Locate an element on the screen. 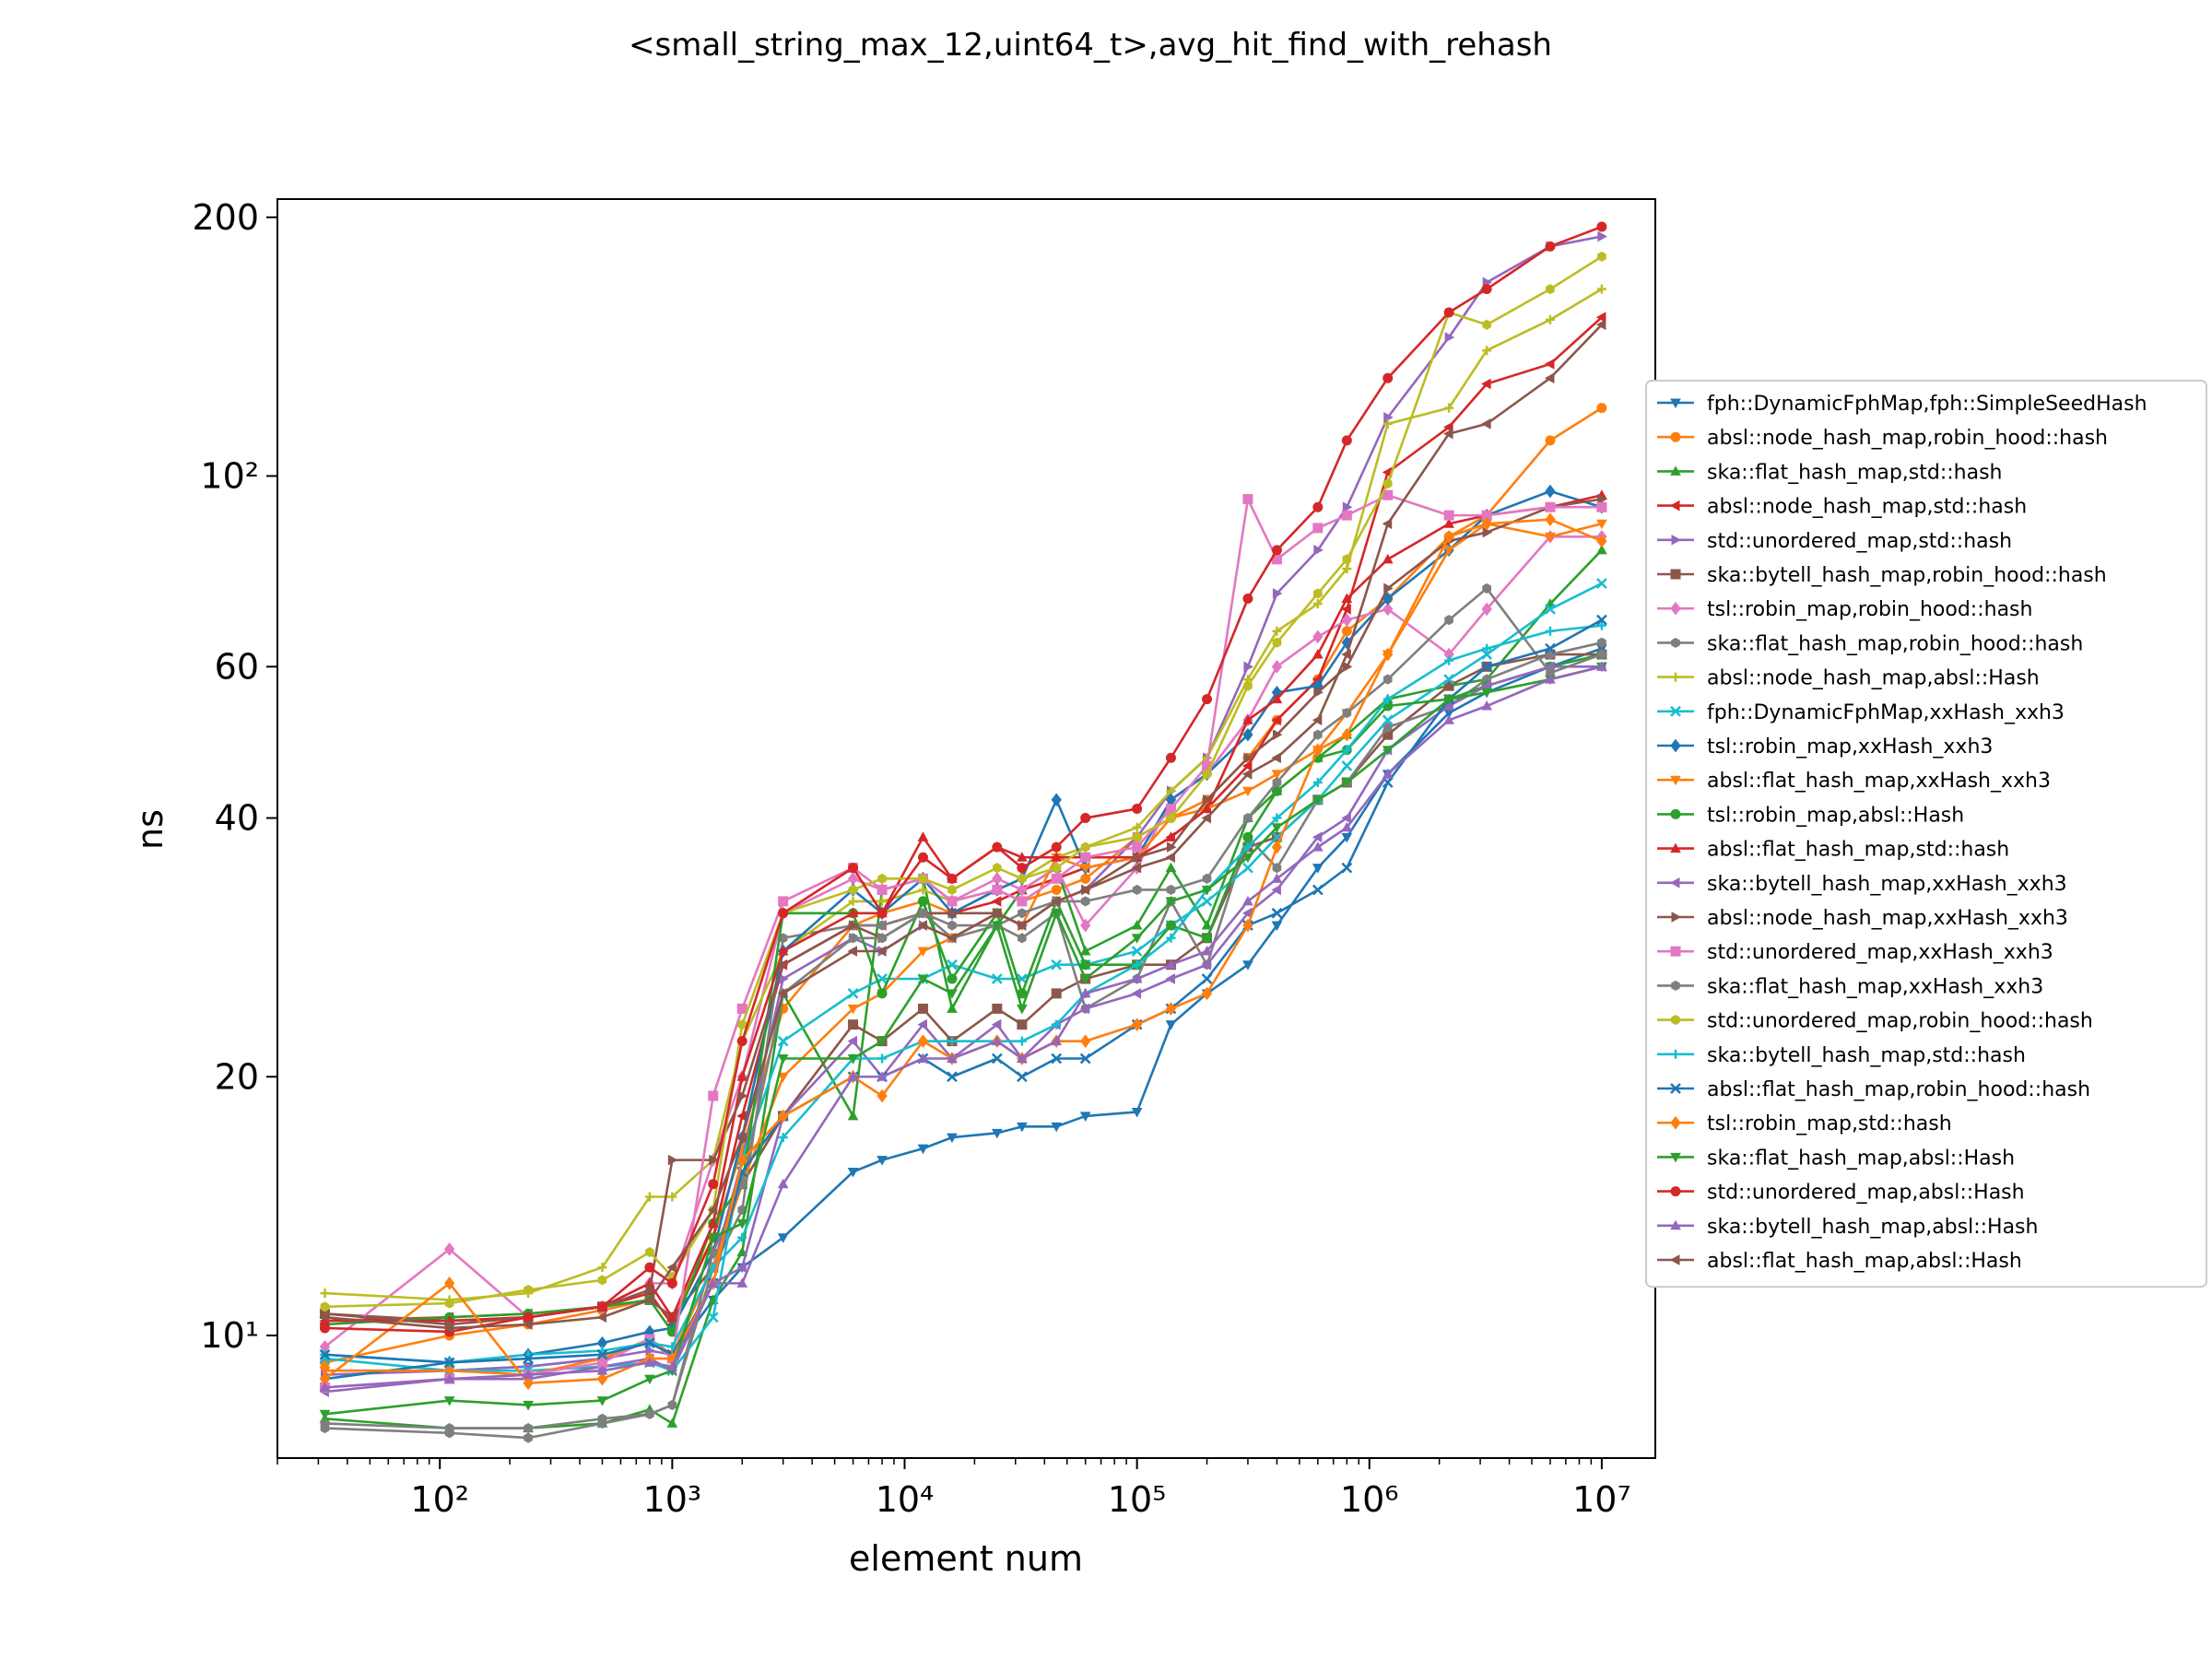 Image resolution: width=2212 pixels, height=1659 pixels. legend-item: tsl::robin_map,robin_hood::hash is located at coordinates (1844, 609).